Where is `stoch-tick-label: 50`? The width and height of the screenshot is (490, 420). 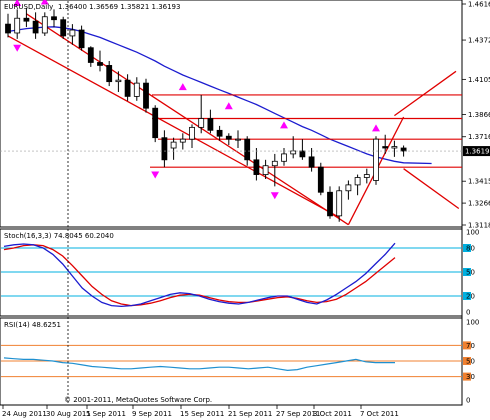 stoch-tick-label: 50 is located at coordinates (470, 273).